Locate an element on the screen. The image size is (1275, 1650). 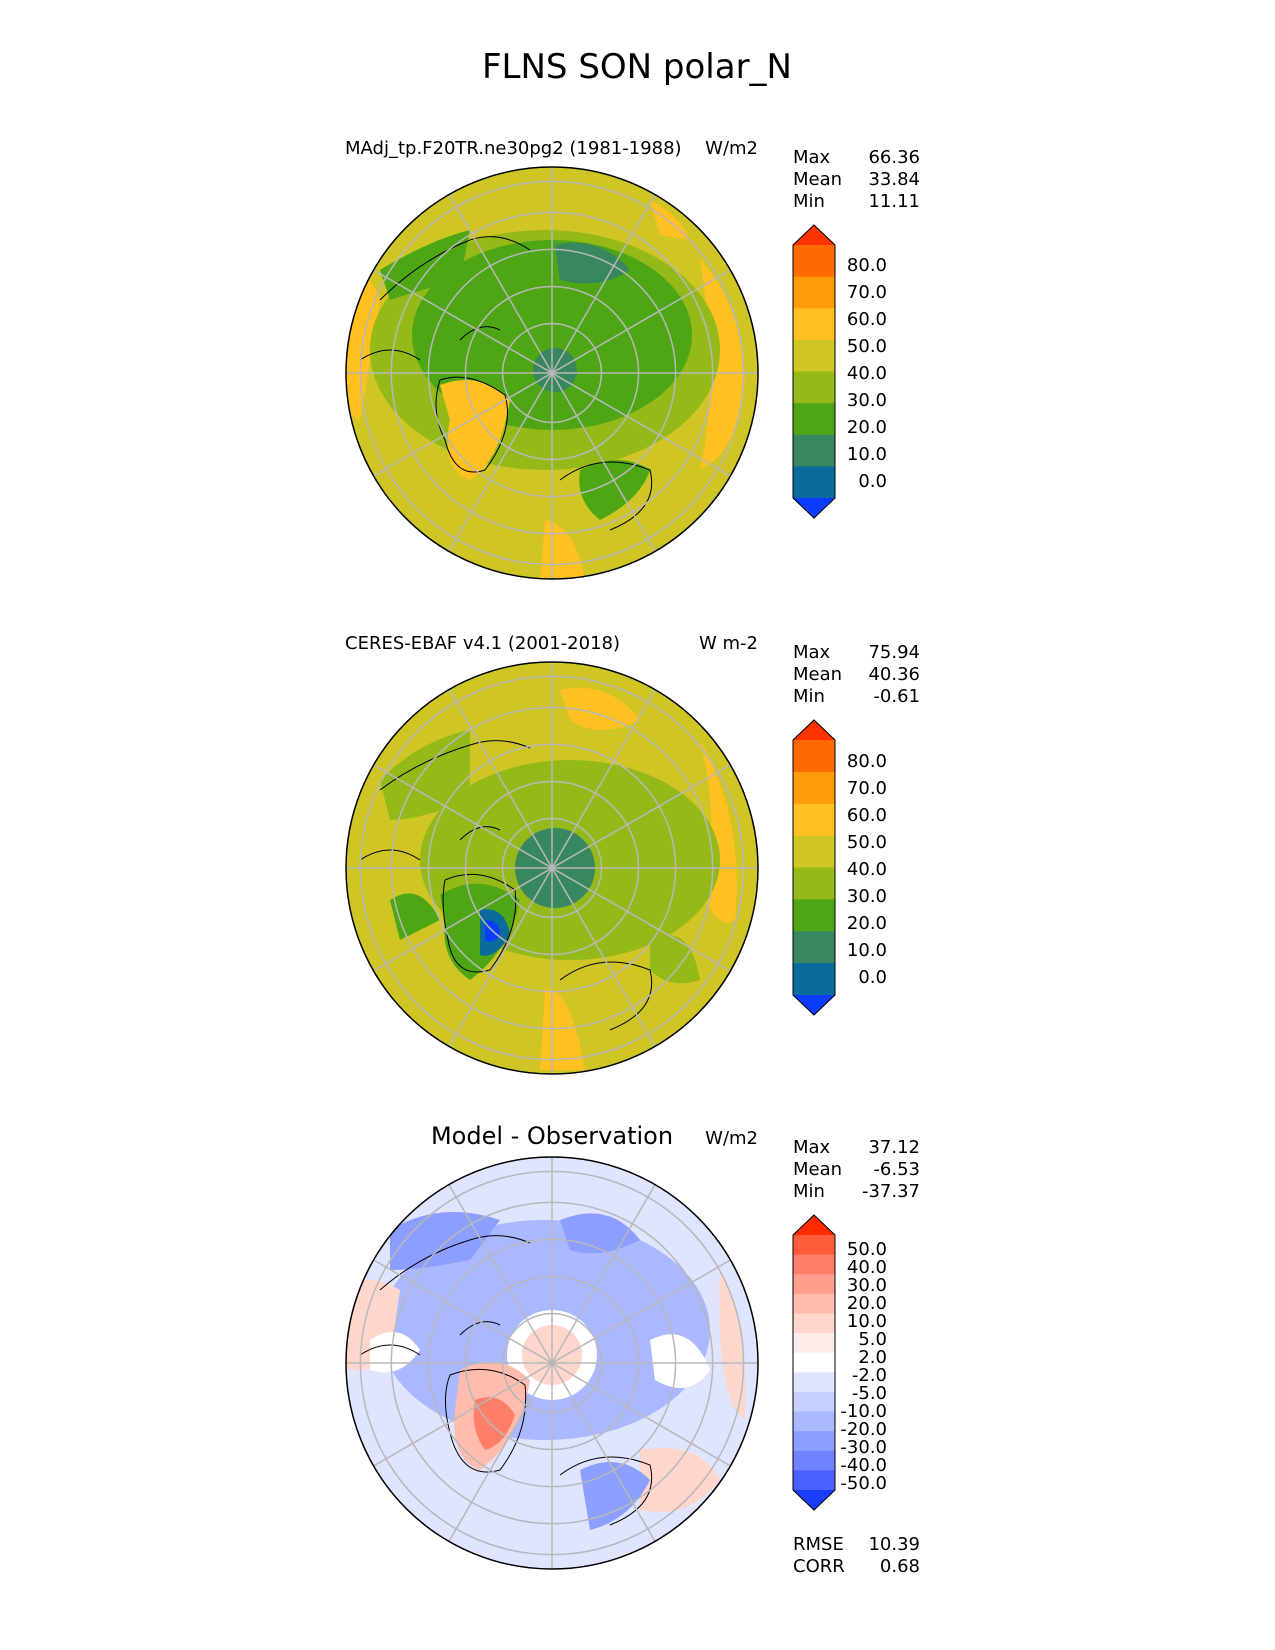
map-obs-field is located at coordinates (558, 879).